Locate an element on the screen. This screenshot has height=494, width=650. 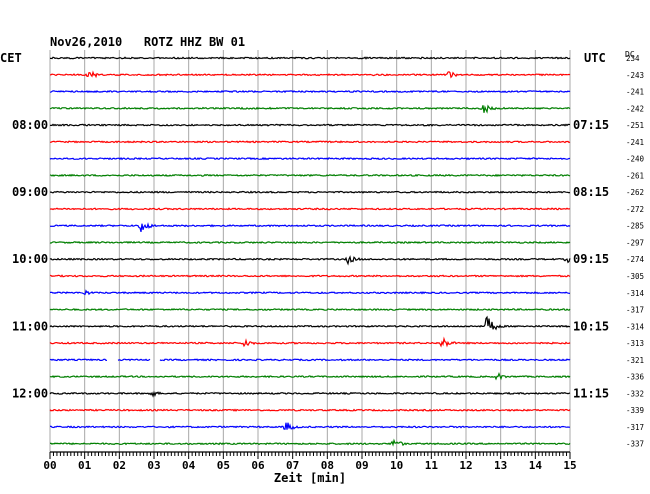
dc-offset-label: -313 is located at coordinates (635, 343).